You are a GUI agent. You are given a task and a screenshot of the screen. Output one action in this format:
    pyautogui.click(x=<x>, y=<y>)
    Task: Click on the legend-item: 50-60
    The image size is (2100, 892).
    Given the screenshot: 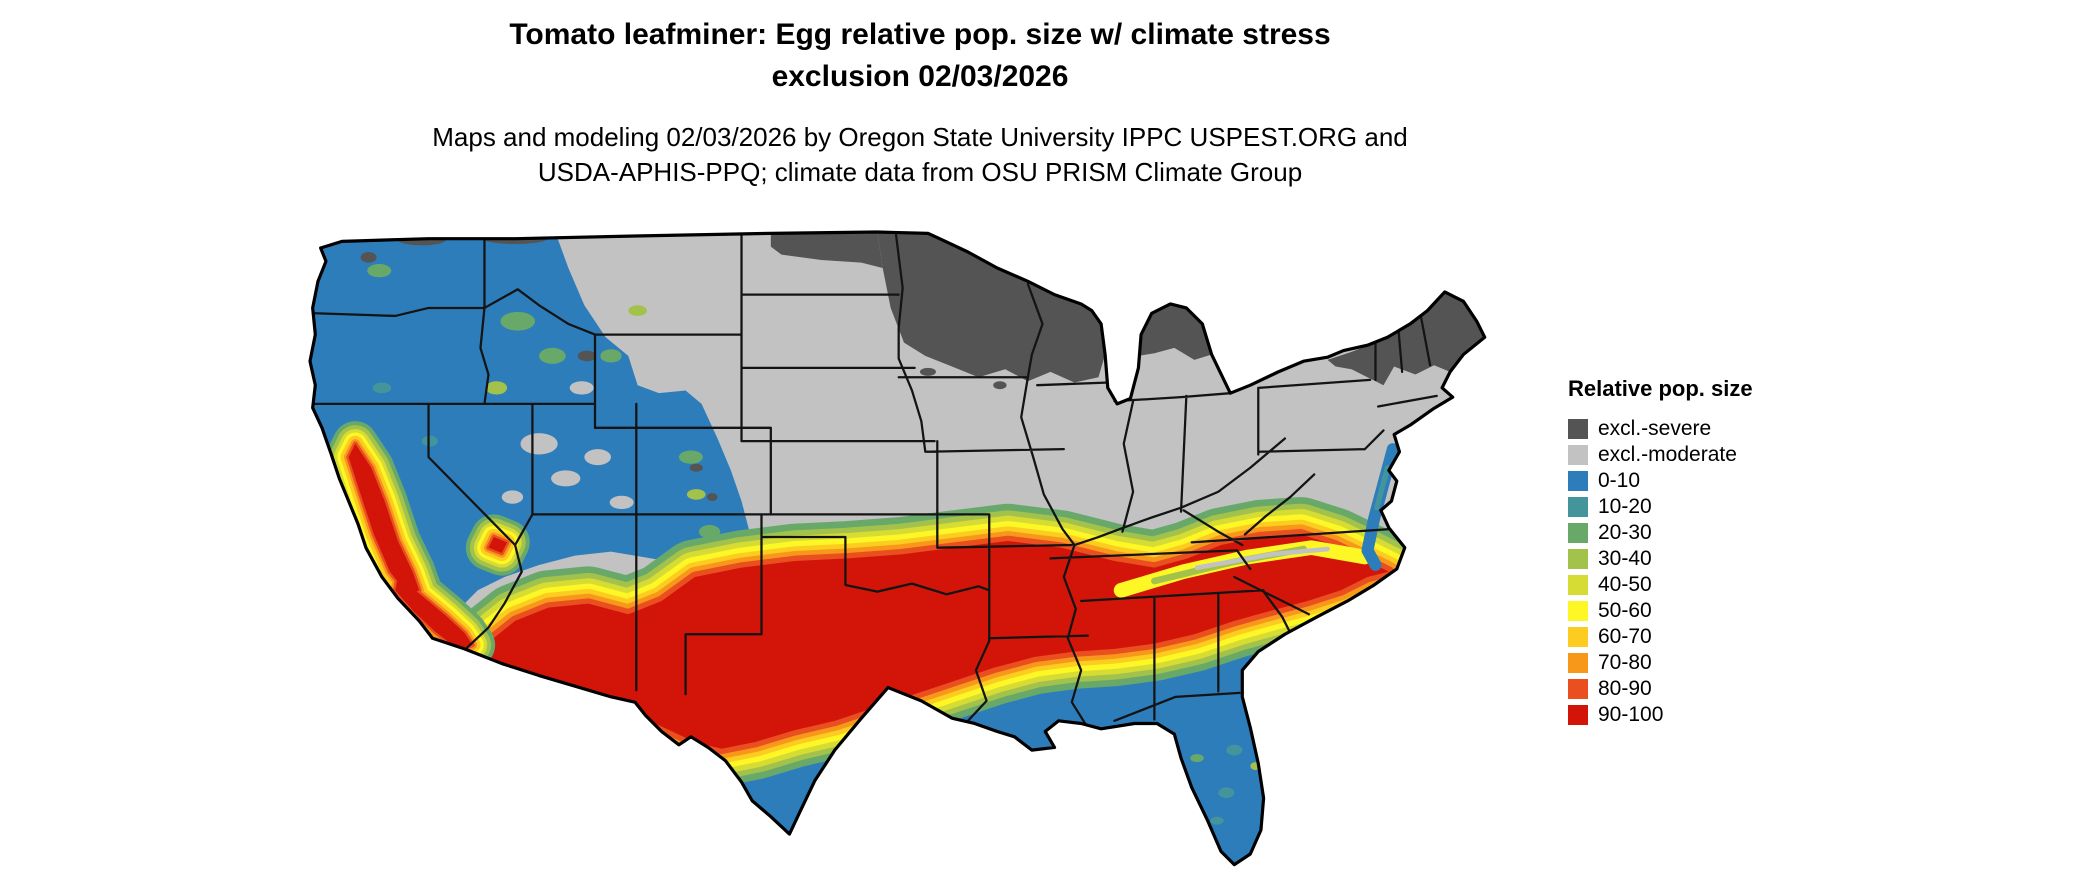 What is the action you would take?
    pyautogui.click(x=1660, y=611)
    